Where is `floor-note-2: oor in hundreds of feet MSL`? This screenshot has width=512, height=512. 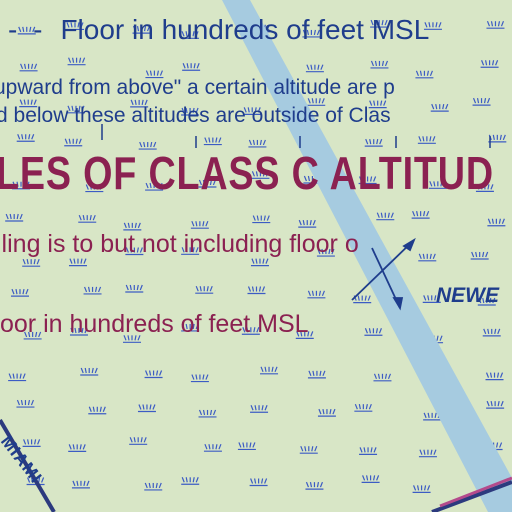 floor-note-2: oor in hundreds of feet MSL is located at coordinates (154, 324).